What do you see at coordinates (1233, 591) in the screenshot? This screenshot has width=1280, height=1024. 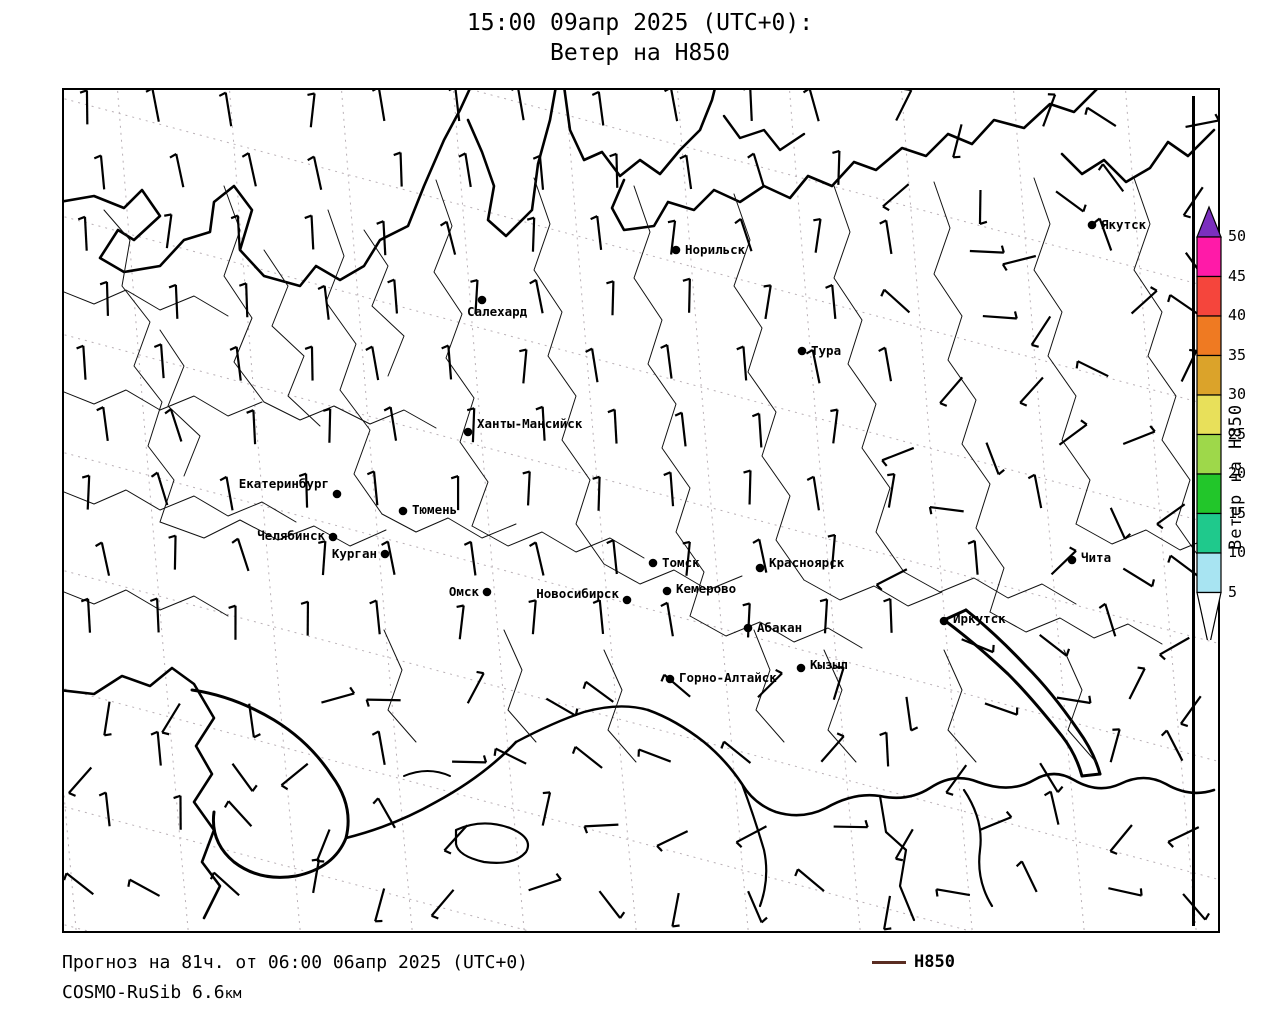 I see `colorbar-tick-5: 5` at bounding box center [1233, 591].